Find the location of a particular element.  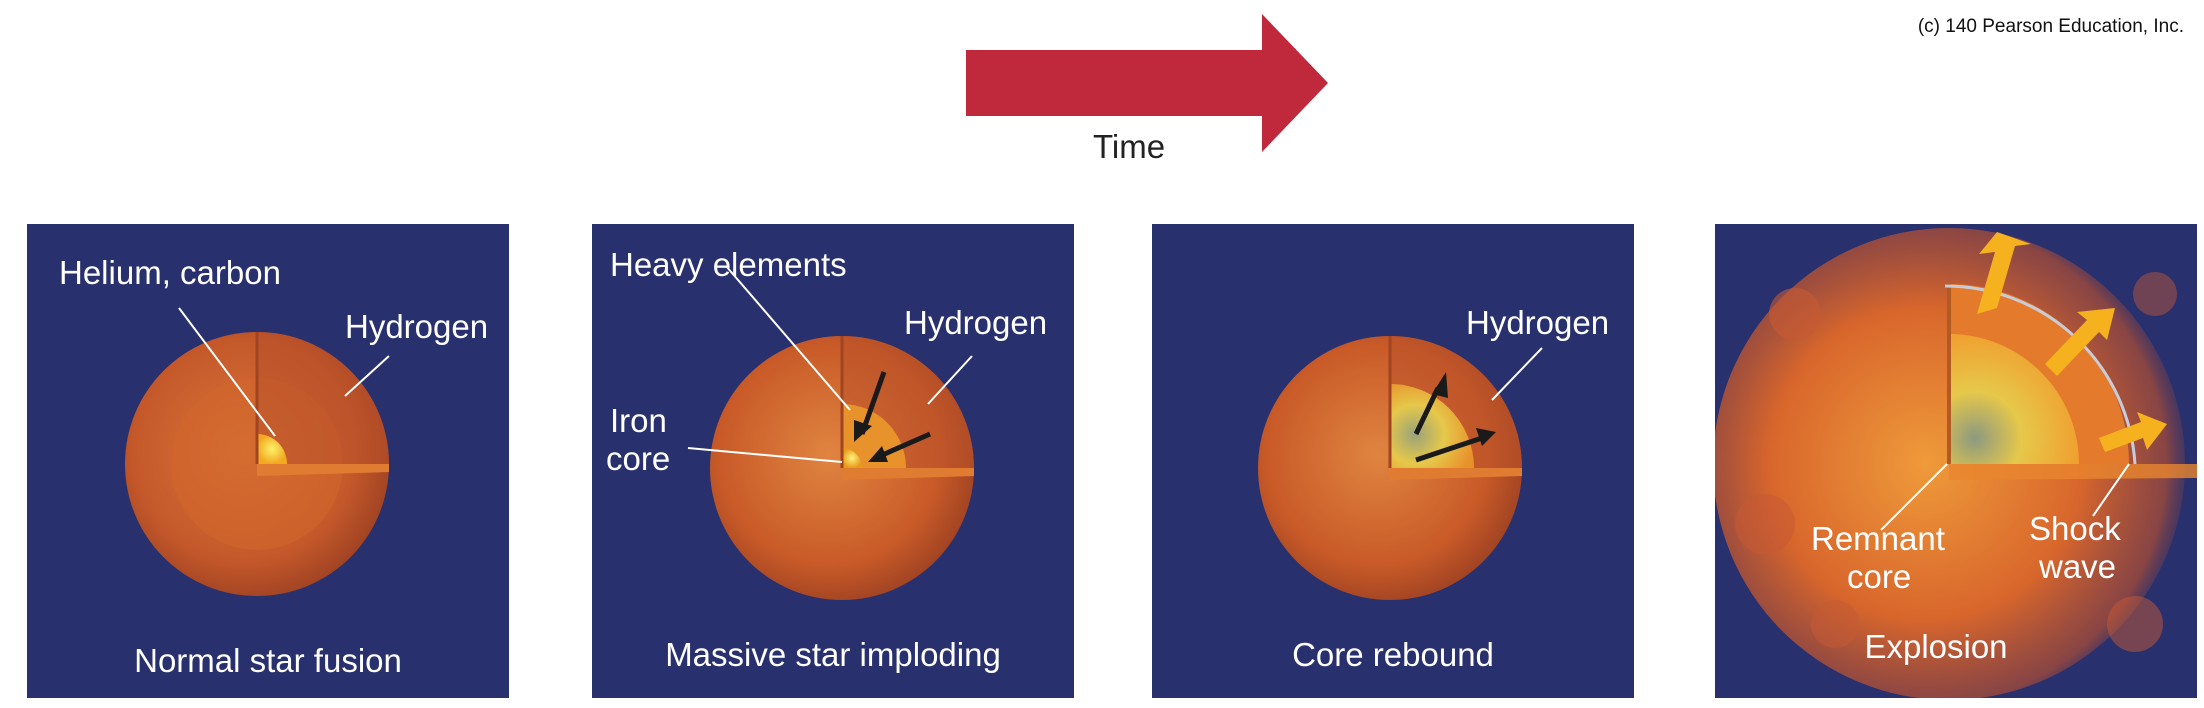

label-helium-carbon: Helium, carbon is located at coordinates (170, 272).